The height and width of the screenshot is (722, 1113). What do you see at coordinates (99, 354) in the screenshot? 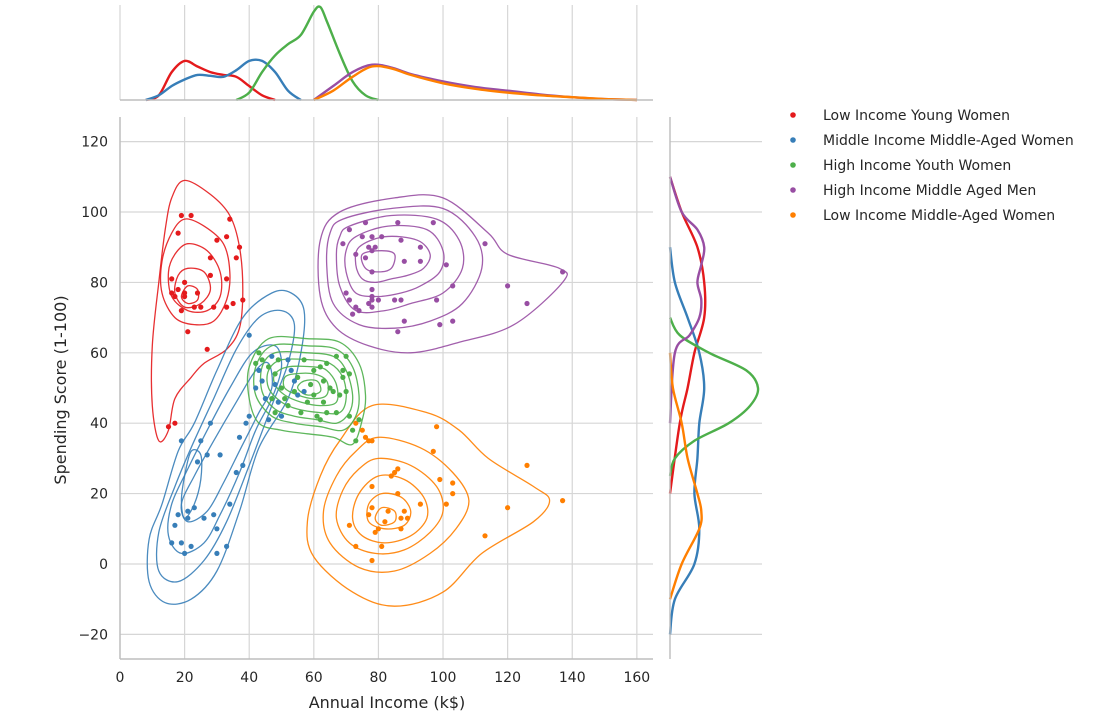
I see `y-tick-label: 60` at bounding box center [99, 354].